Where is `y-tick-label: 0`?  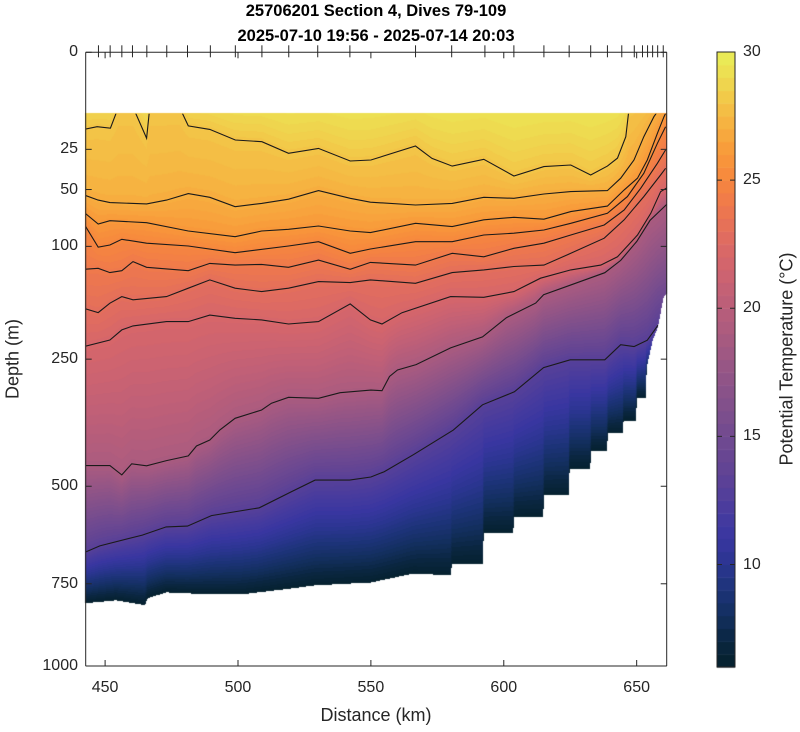
y-tick-label: 0 is located at coordinates (73, 52).